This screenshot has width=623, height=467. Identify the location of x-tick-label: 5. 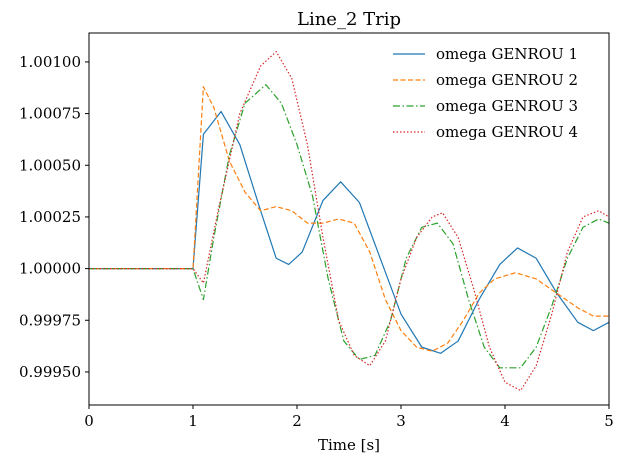
(609, 421).